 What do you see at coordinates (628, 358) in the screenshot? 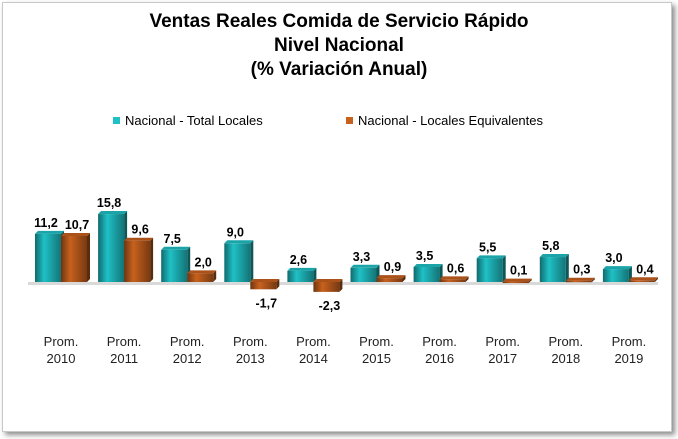
I see `category-label-9-1: 2019` at bounding box center [628, 358].